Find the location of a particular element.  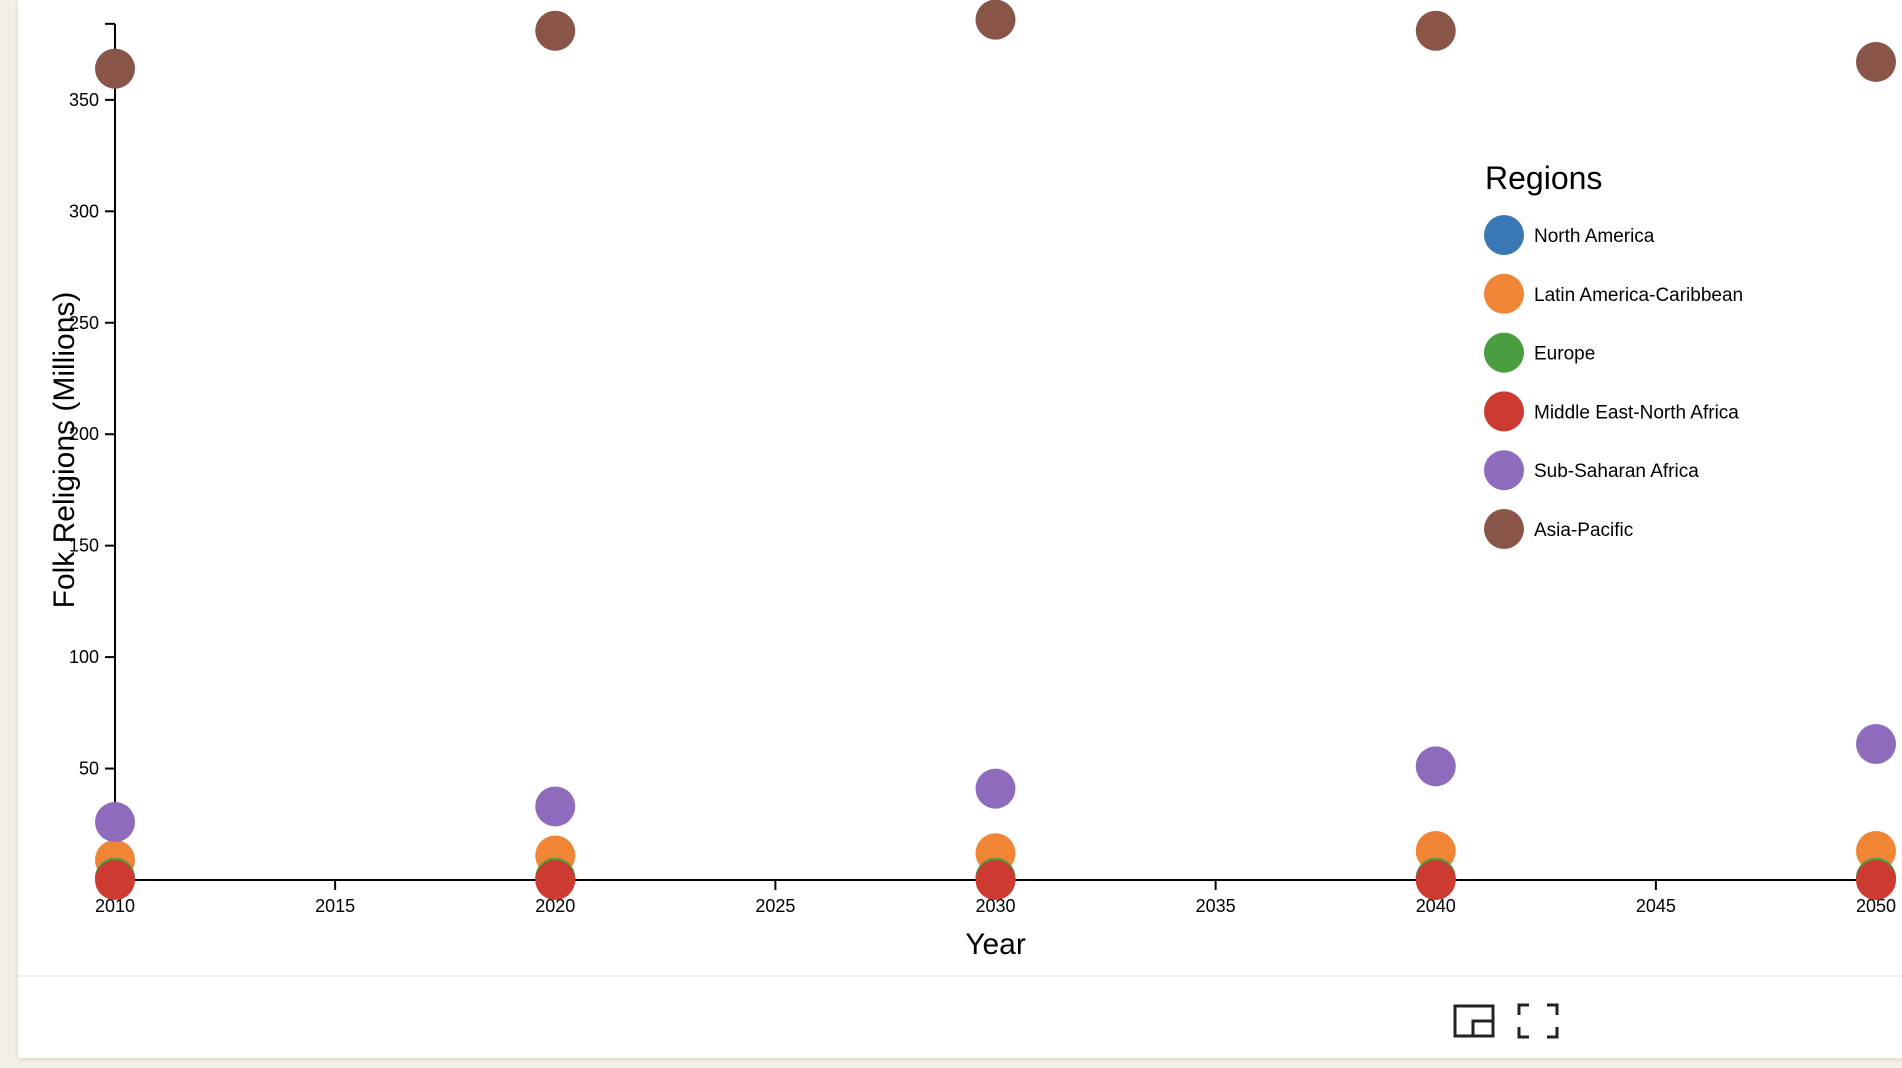

legend-title: Regions is located at coordinates (1543, 178).